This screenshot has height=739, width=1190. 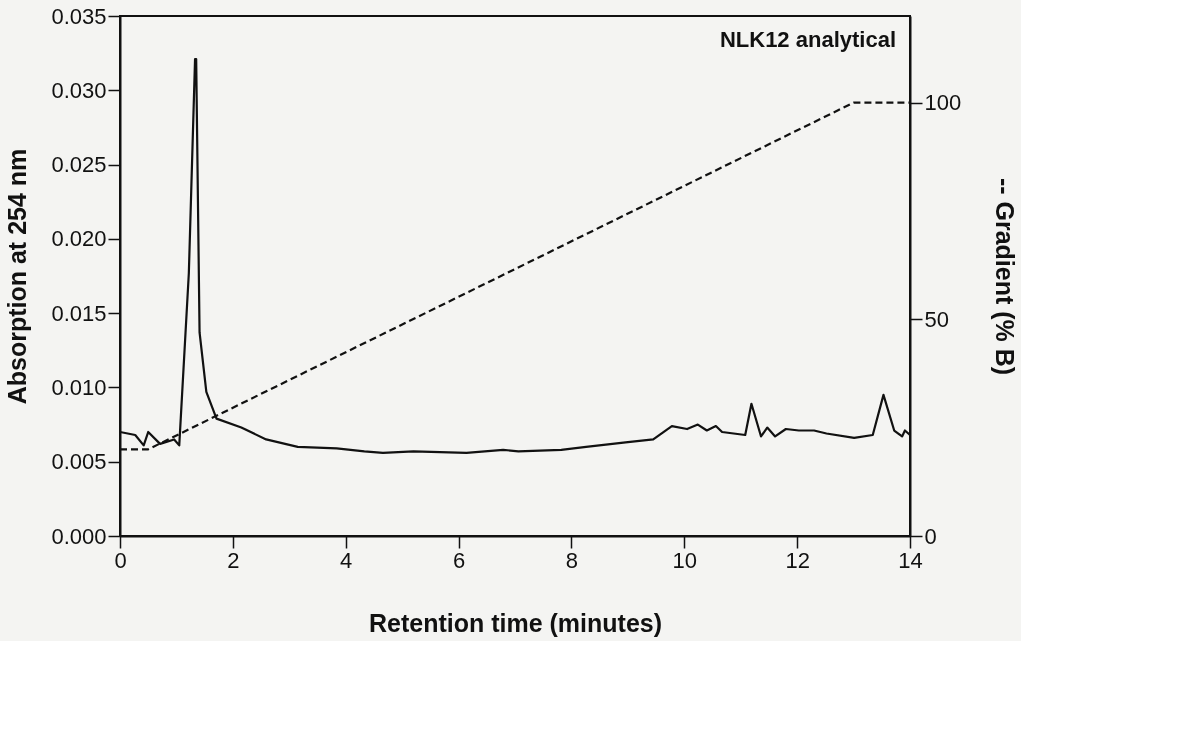 I want to click on y-tick-label: 0.035, so click(x=79, y=16).